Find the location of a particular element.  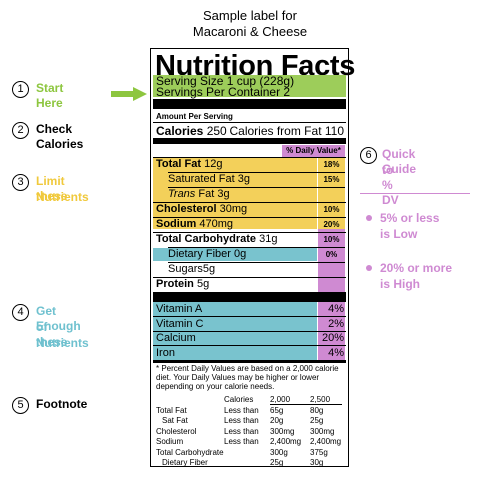

serving-size: Serving Size 1 cup (228g) is located at coordinates (225, 81).